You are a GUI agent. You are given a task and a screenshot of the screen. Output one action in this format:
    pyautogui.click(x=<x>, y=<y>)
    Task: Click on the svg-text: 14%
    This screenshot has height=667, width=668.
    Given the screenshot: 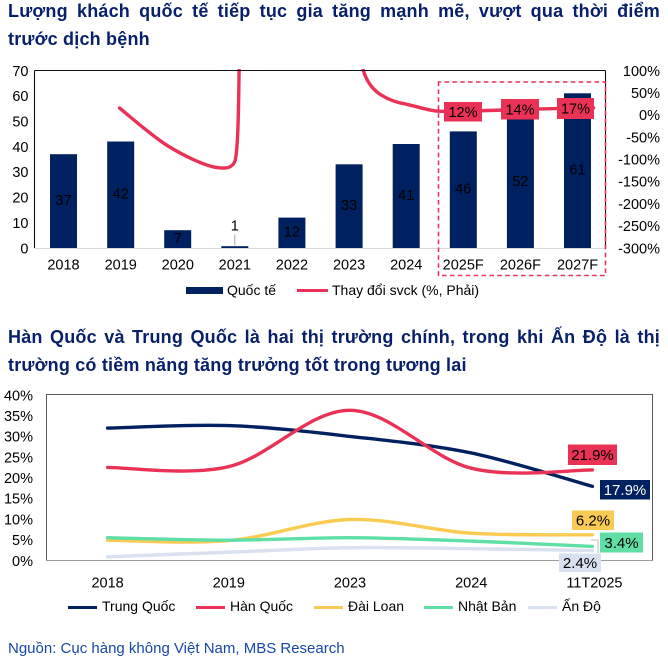 What is the action you would take?
    pyautogui.click(x=519, y=111)
    